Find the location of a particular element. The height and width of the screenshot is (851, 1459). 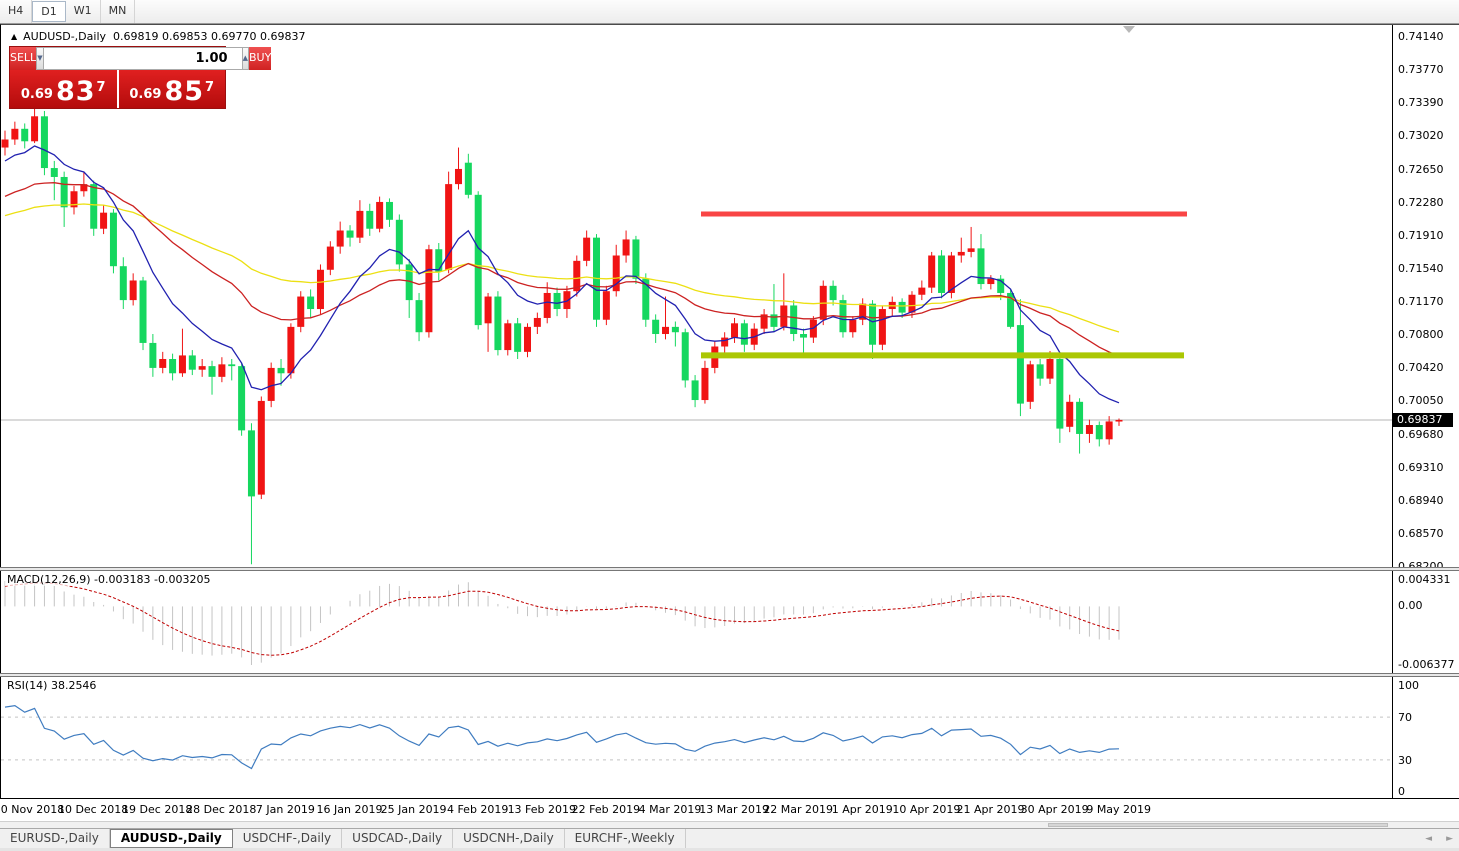

macd-label: MACD(12,26,9) -0.003183 -0.003205 is located at coordinates (109, 579).